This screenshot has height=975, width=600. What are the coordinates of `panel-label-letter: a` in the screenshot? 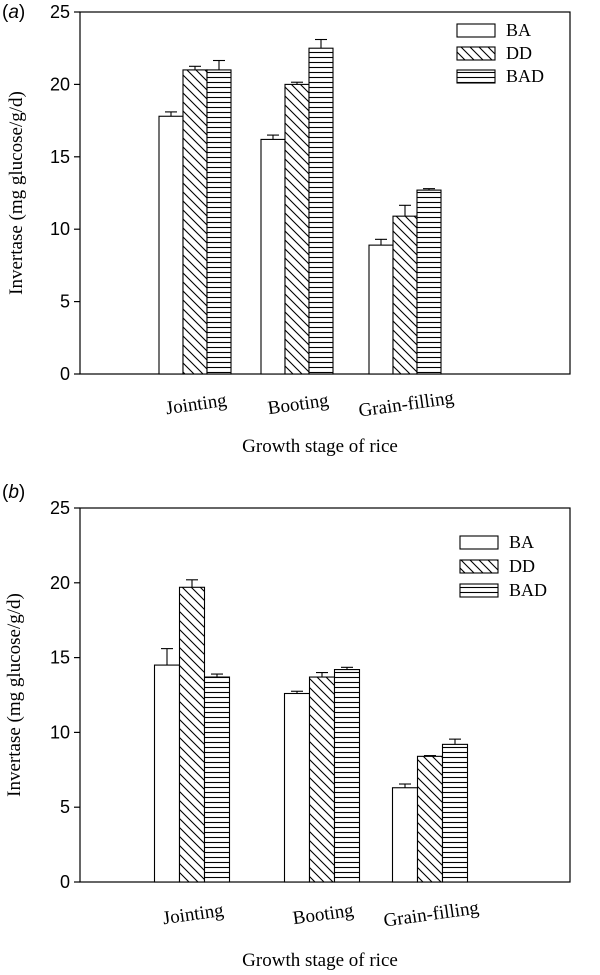 It's located at (13, 12).